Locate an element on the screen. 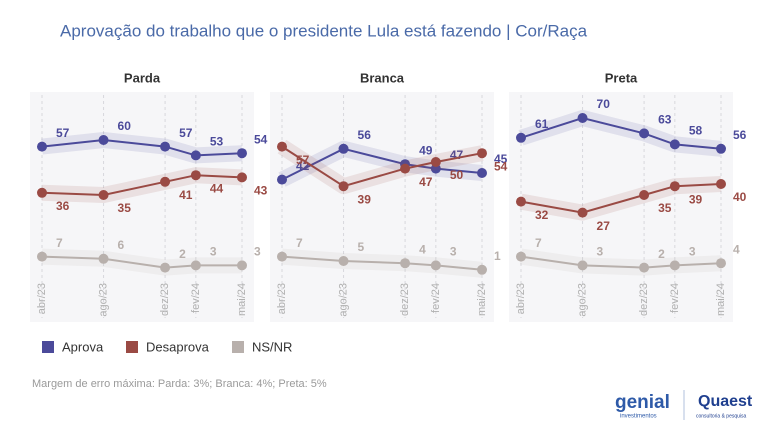  value-label: 6 is located at coordinates (121, 245).